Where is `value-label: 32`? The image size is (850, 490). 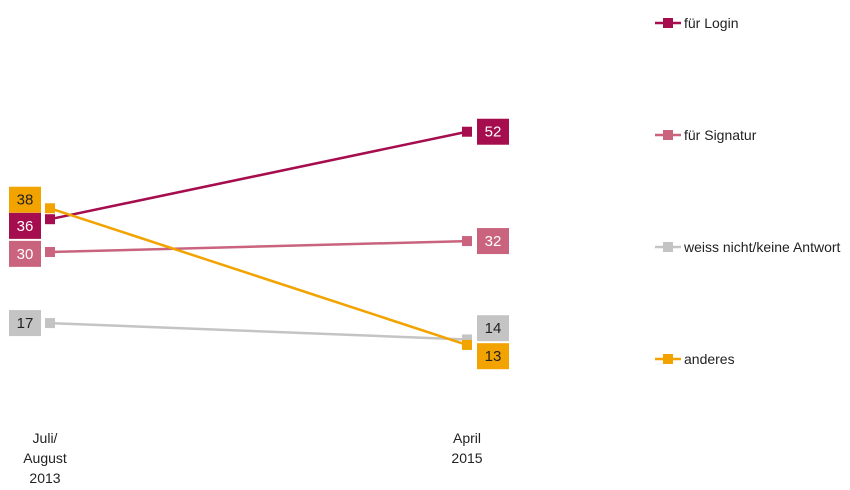
value-label: 32 is located at coordinates (493, 241).